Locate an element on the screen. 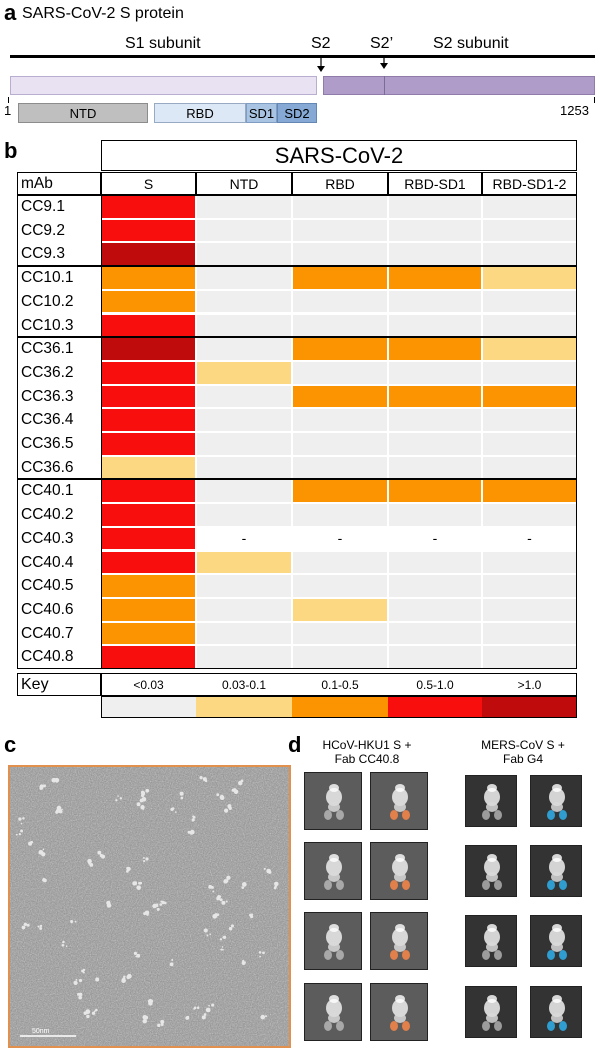 This screenshot has height=1049, width=600. mab-row-label: CC9.2 is located at coordinates (43, 230).